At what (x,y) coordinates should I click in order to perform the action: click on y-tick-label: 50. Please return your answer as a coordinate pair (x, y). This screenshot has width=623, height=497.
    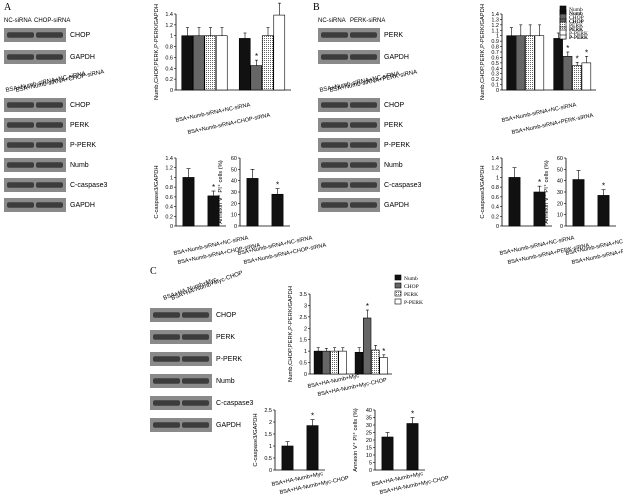
    Looking at the image, I should click on (234, 170).